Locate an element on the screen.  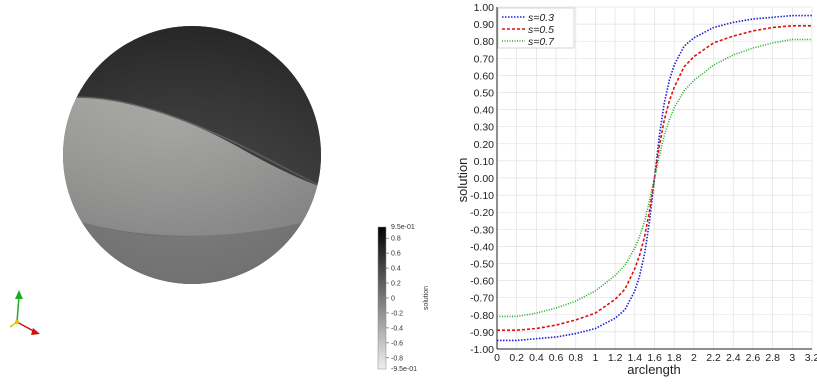
y-tick-label: 0.00 is located at coordinates (484, 179).